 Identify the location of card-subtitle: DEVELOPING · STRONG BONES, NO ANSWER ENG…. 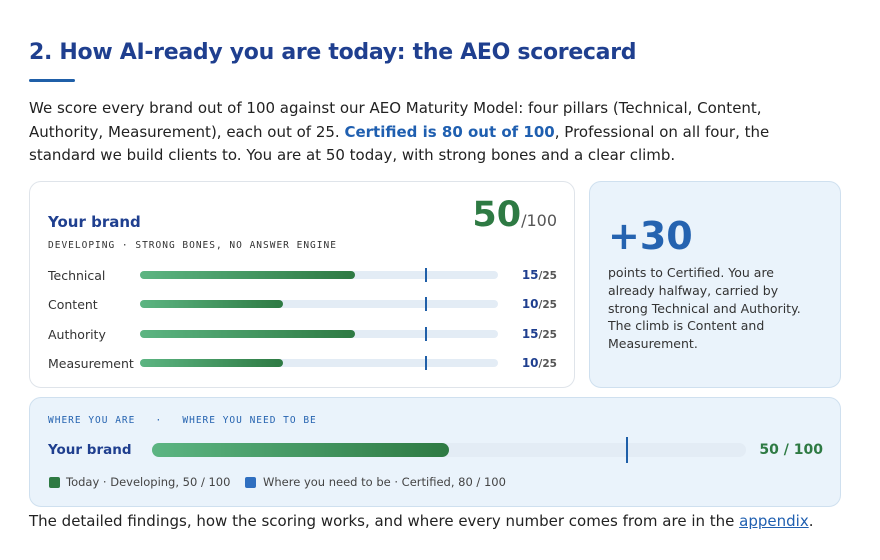
(192, 245).